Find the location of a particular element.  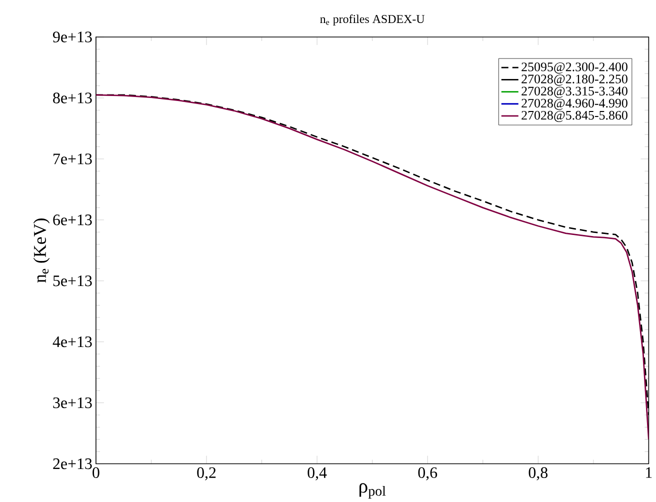

y-tick-label: 3e+13 is located at coordinates (72, 403).